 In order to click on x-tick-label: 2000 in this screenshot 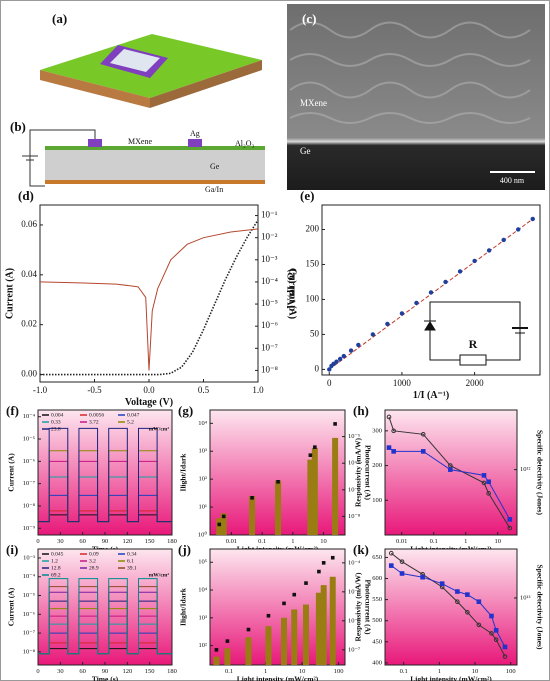, I will do `click(475, 383)`.